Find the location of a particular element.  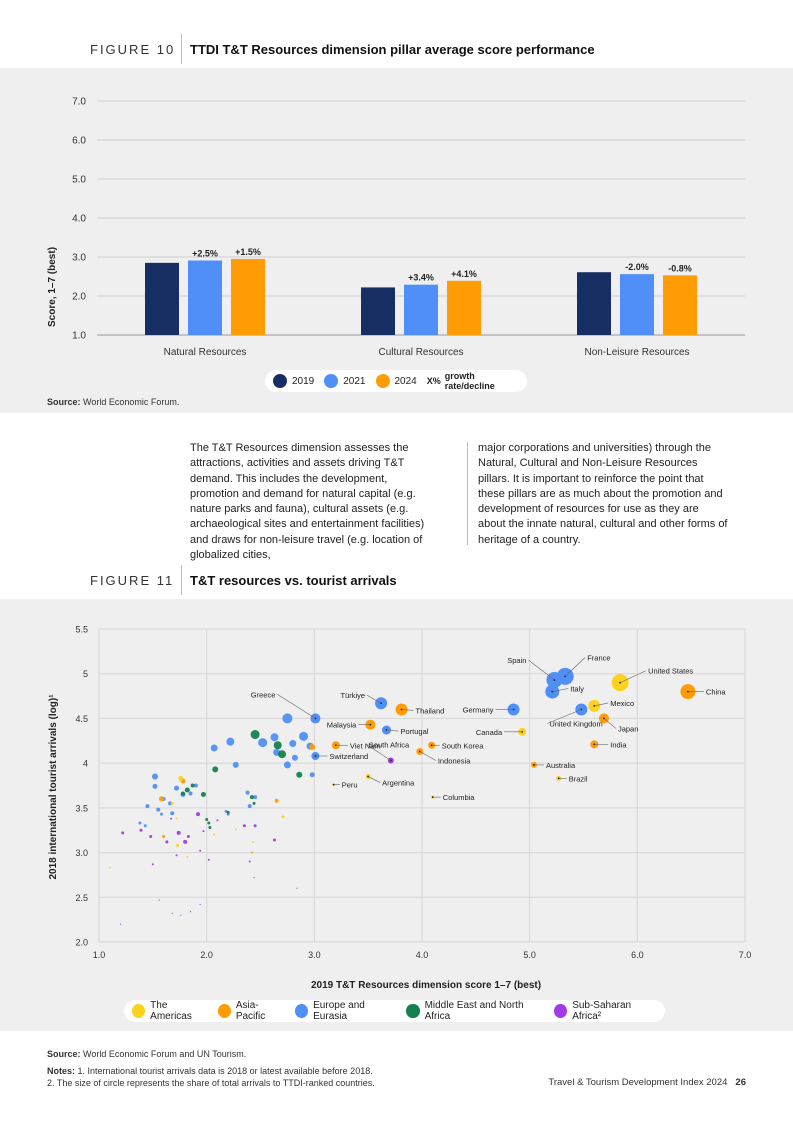

bar-category-label: Cultural Resources is located at coordinates (420, 352).